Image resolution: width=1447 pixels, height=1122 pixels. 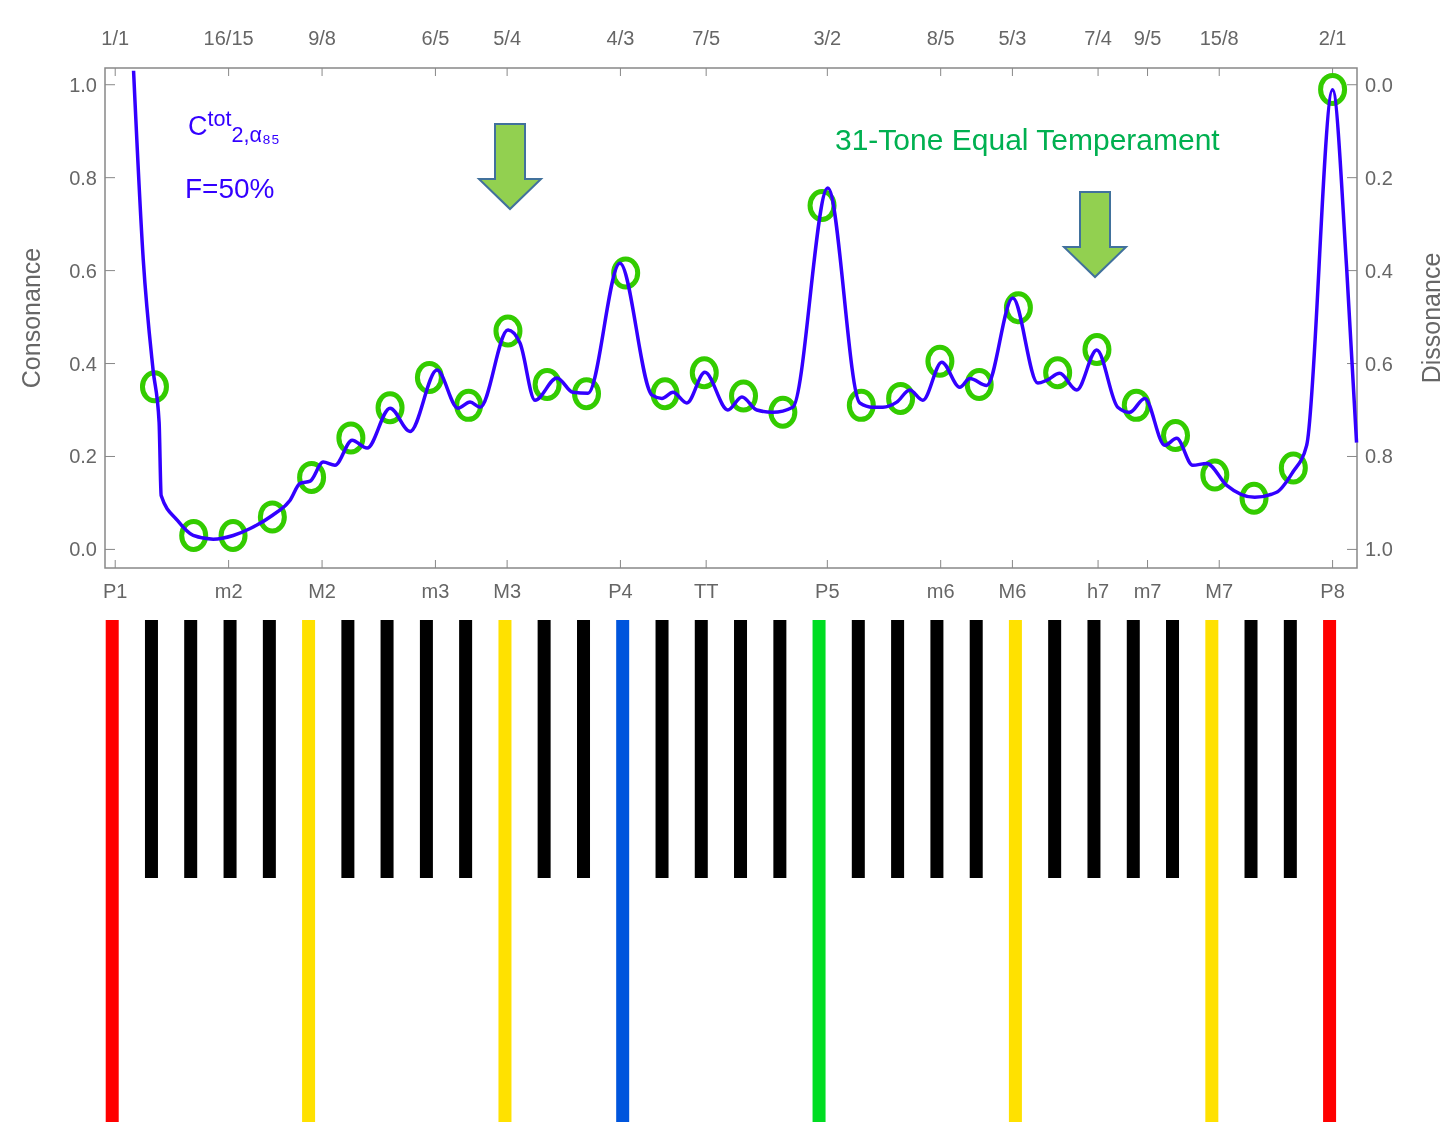 What do you see at coordinates (83, 363) in the screenshot?
I see `y-tick-label: 0.4` at bounding box center [83, 363].